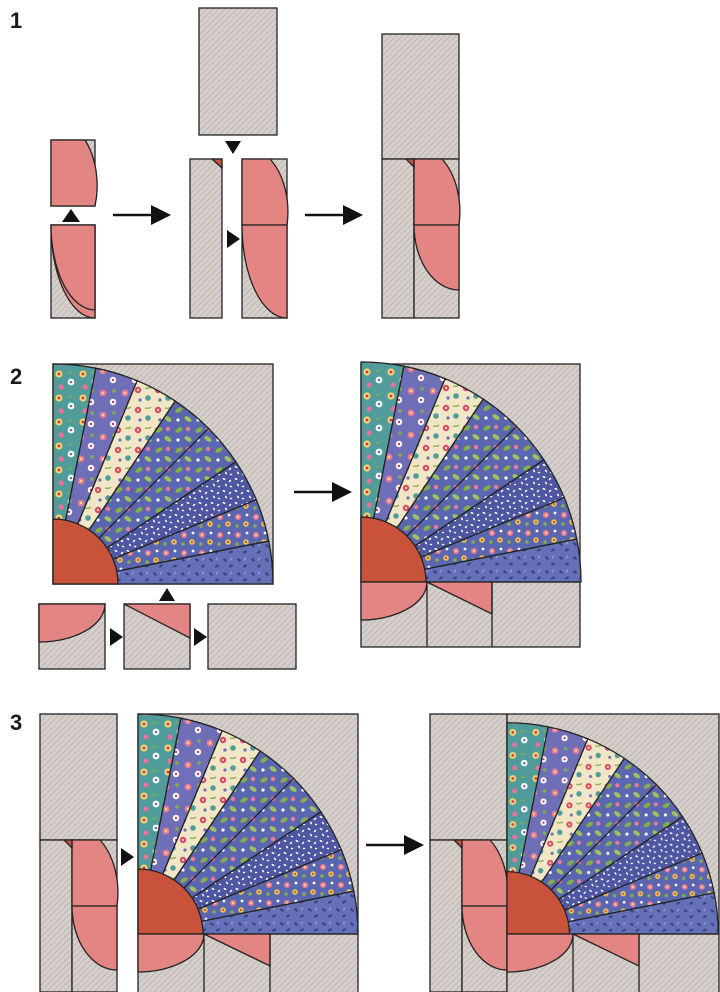 The image size is (720, 992). I want to click on step-2-bottom-strip, so click(167, 636).